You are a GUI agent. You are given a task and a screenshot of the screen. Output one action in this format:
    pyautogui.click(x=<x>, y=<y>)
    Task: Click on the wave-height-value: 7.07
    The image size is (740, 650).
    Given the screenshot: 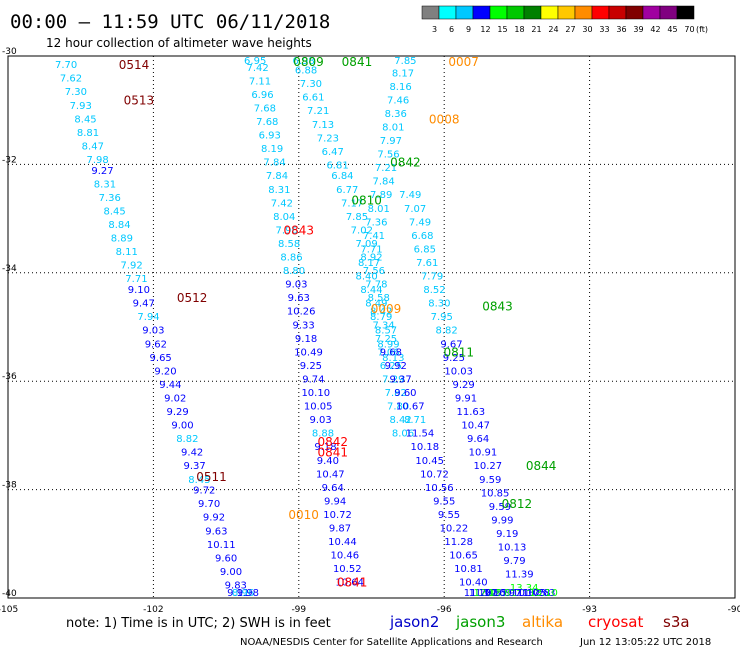 What is the action you would take?
    pyautogui.click(x=415, y=209)
    